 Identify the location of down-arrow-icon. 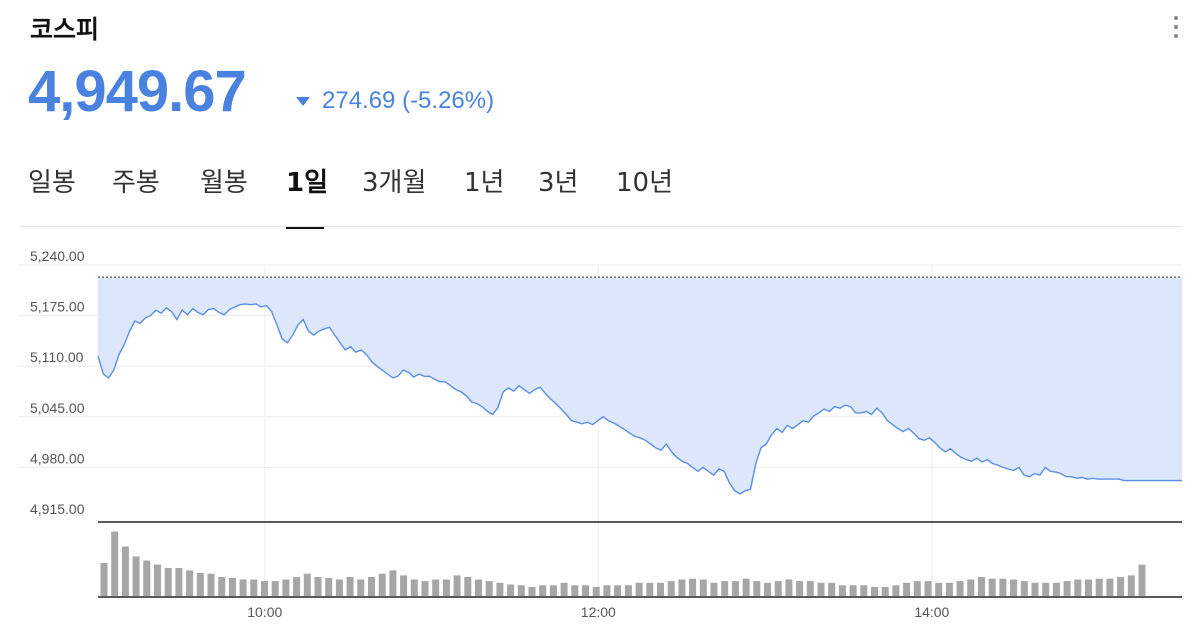
(303, 101).